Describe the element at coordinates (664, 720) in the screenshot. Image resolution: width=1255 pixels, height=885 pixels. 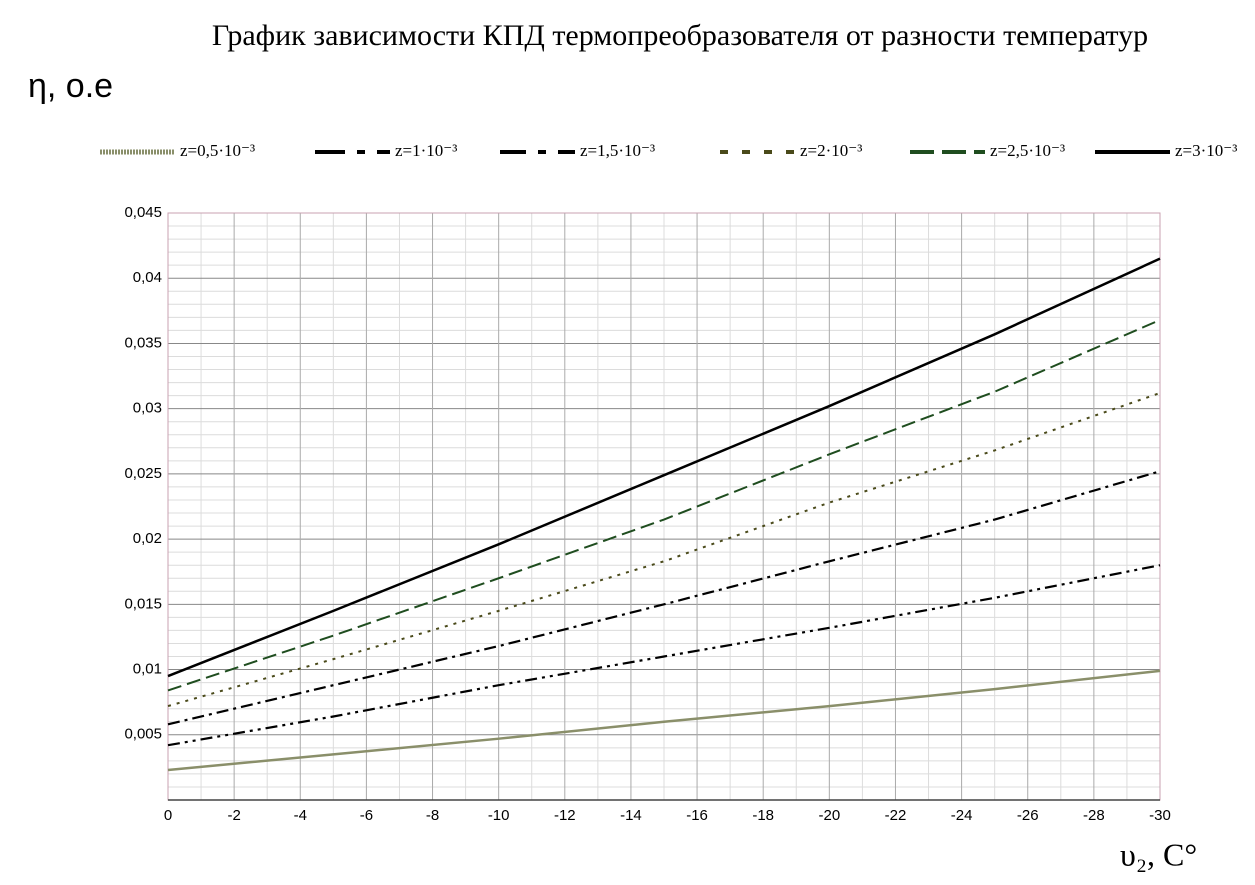
I see `series-line` at that location.